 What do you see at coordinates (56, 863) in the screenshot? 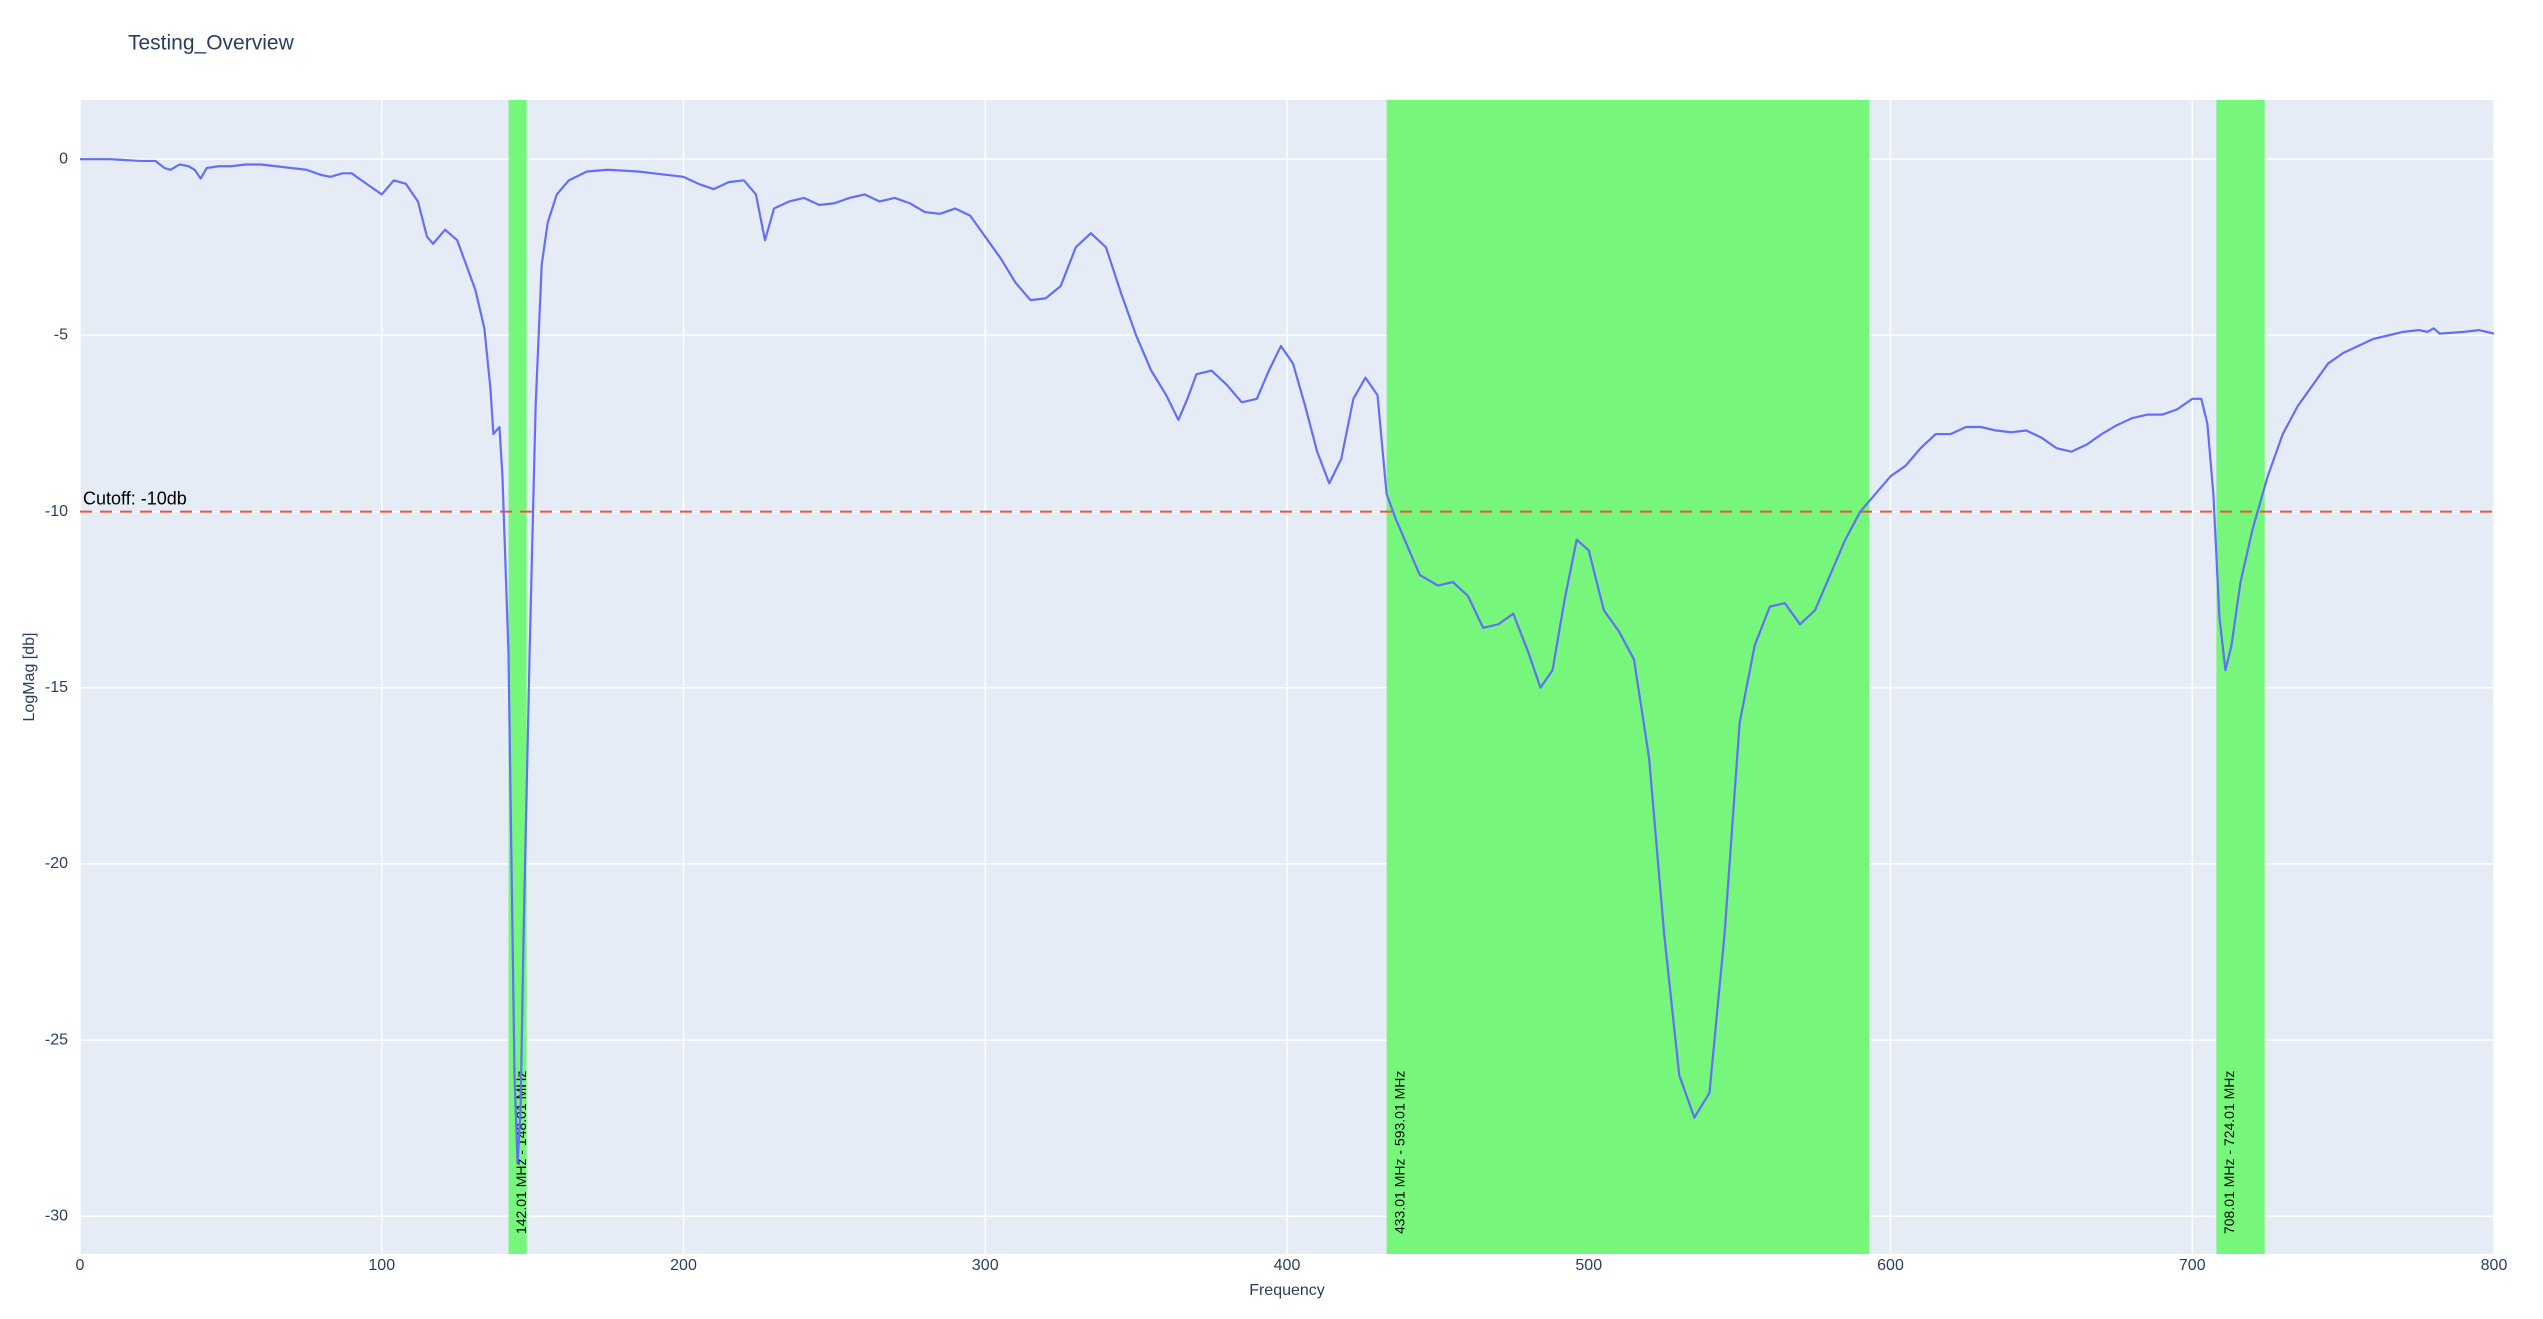
I see `y-tick-label: -20` at bounding box center [56, 863].